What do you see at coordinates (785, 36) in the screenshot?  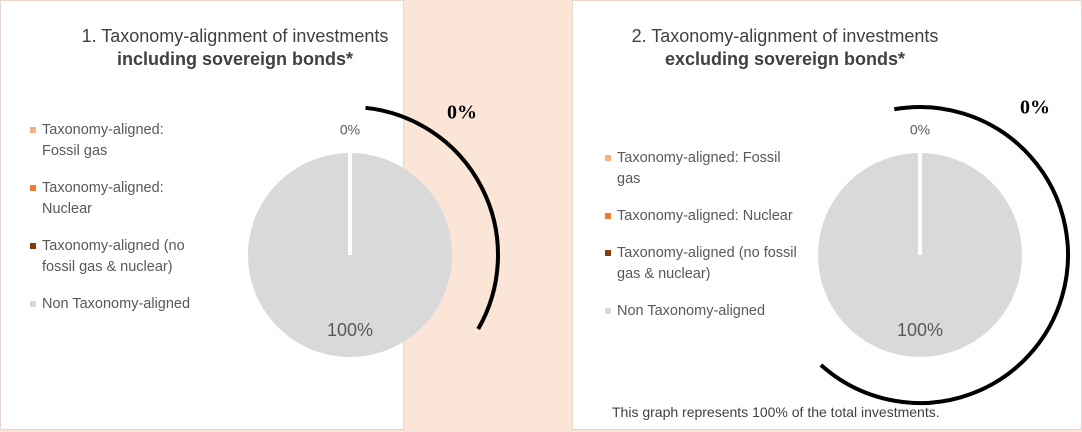 I see `chart-title: 2. Taxonomy-alignment of investments` at bounding box center [785, 36].